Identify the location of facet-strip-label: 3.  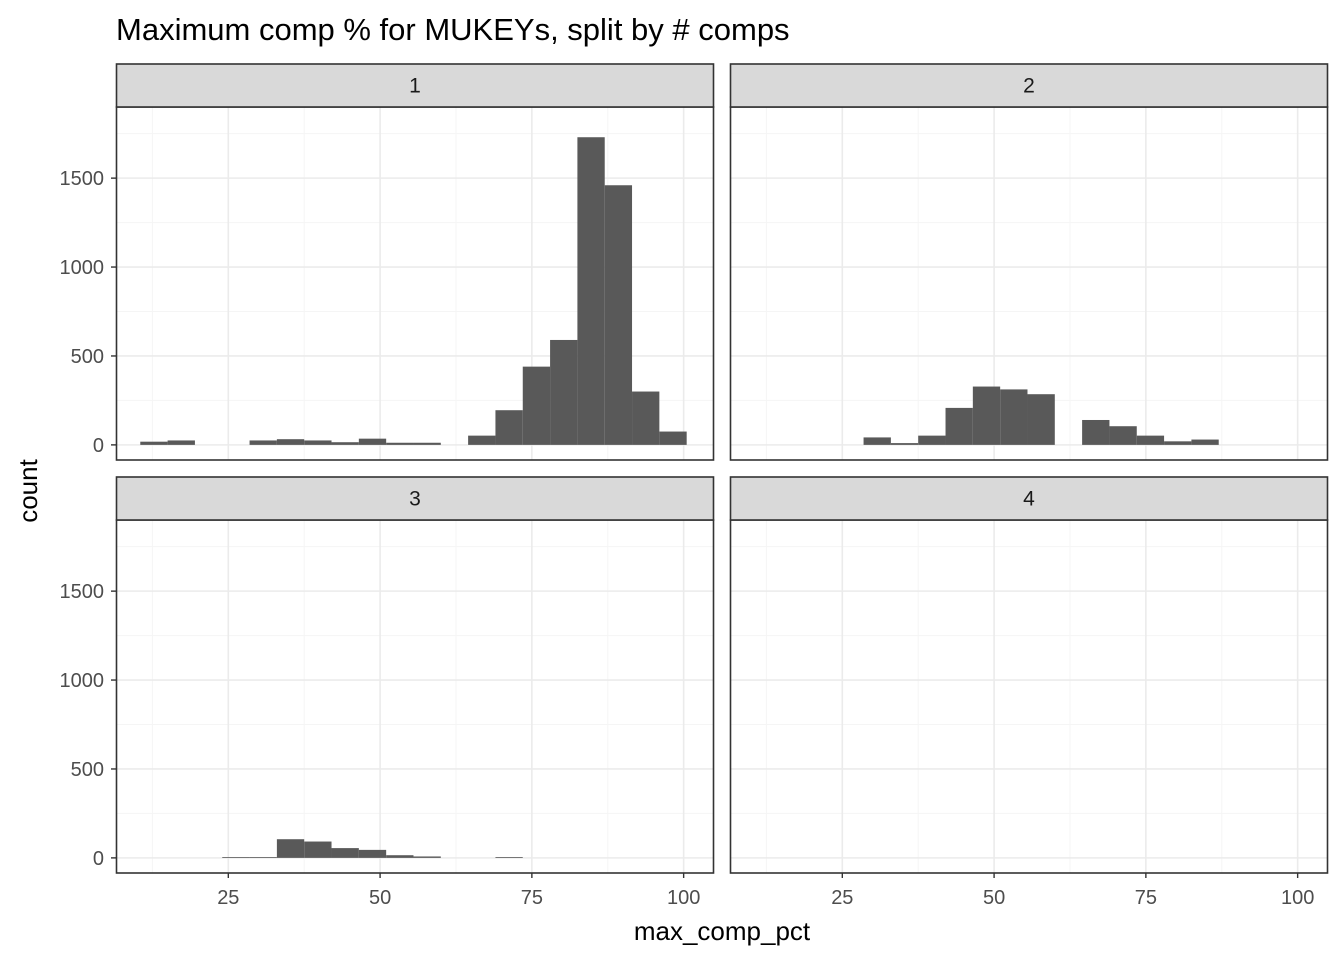
(415, 499).